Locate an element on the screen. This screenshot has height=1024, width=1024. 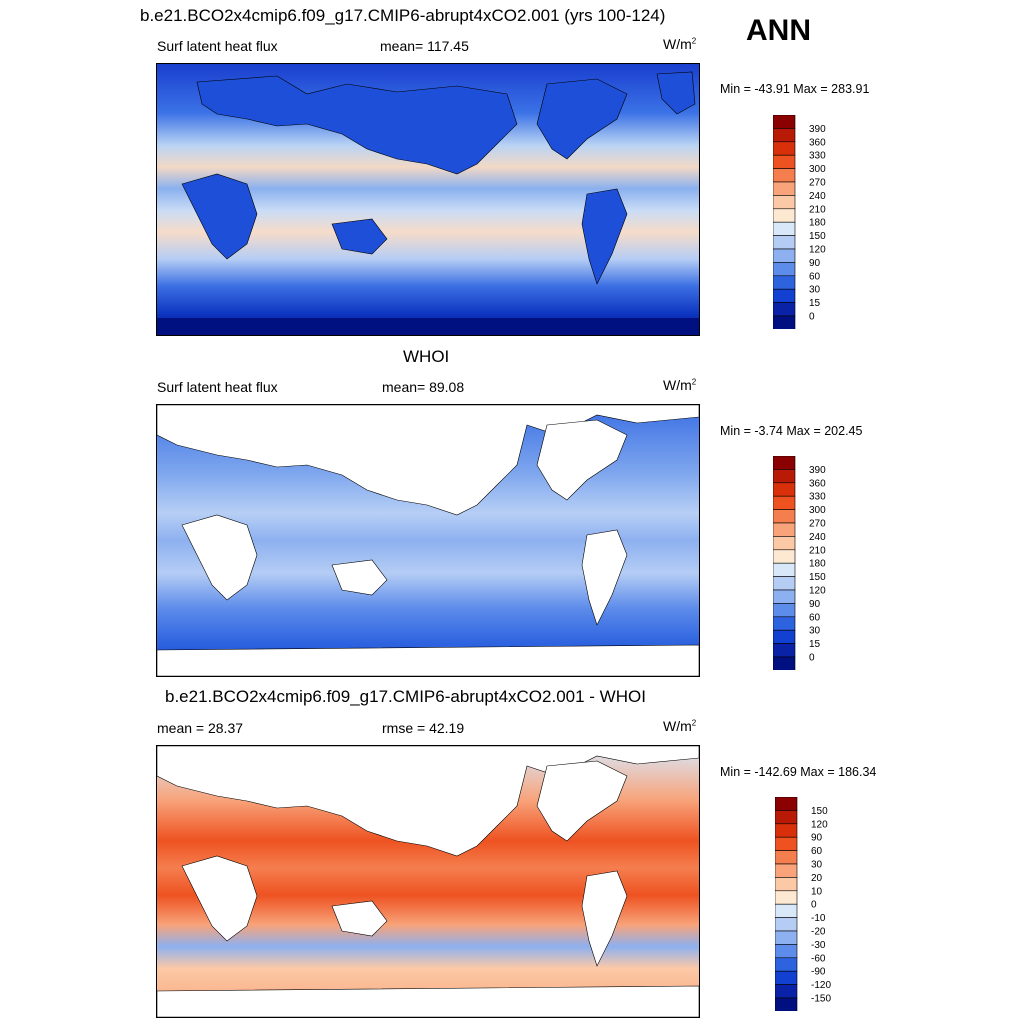
colorbar-diff-tick-label: -20 is located at coordinates (818, 932).